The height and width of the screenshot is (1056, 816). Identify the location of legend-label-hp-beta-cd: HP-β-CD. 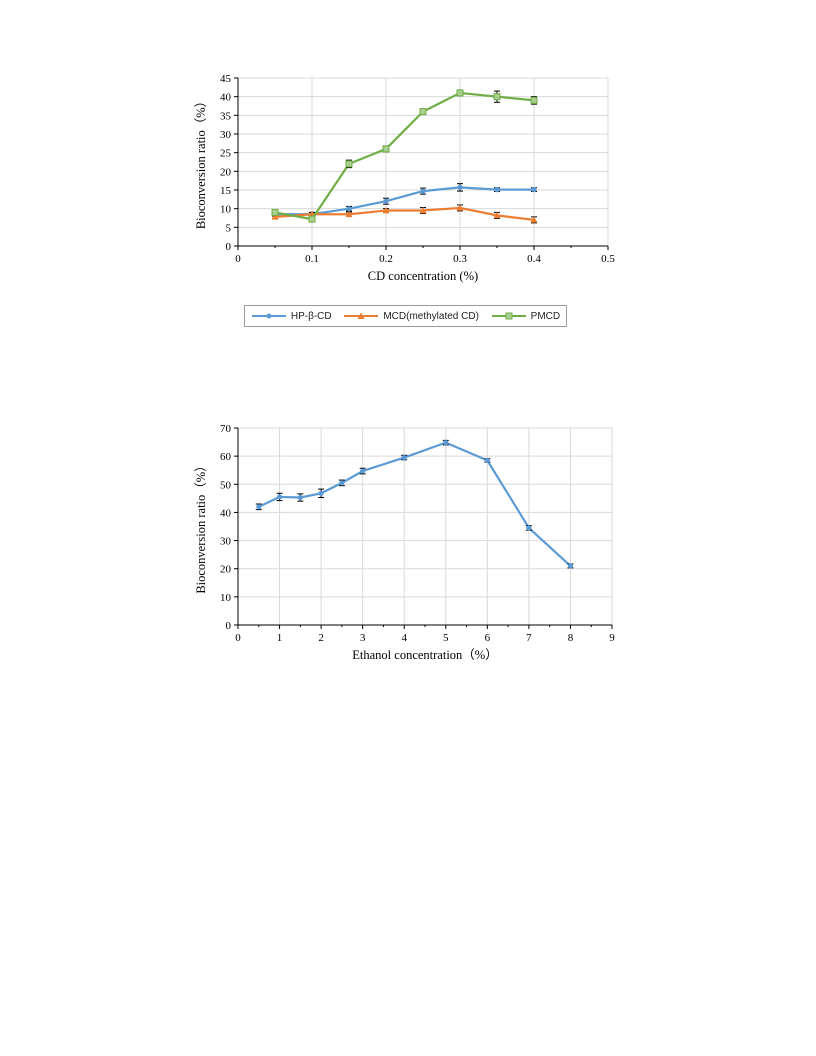
(311, 316).